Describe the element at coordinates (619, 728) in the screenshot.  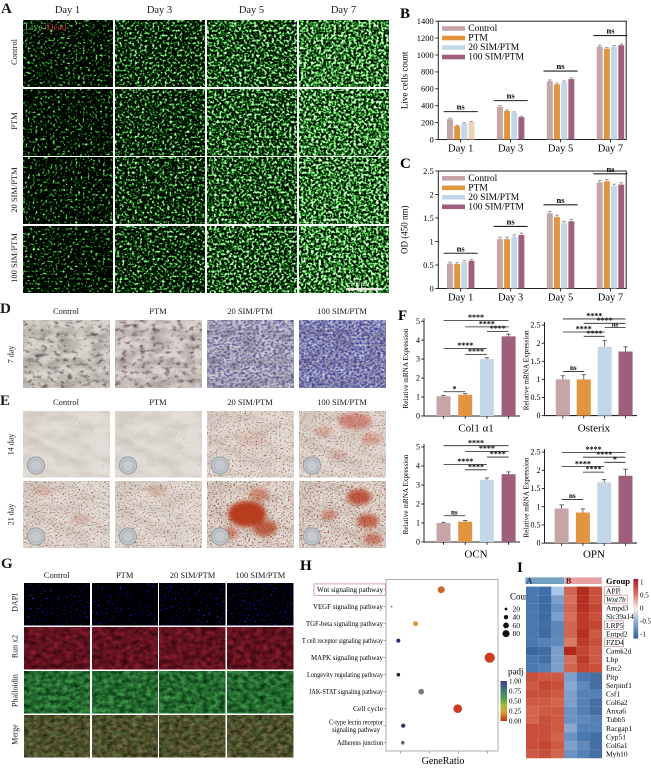
I see `svg-text: Racgap1` at that location.